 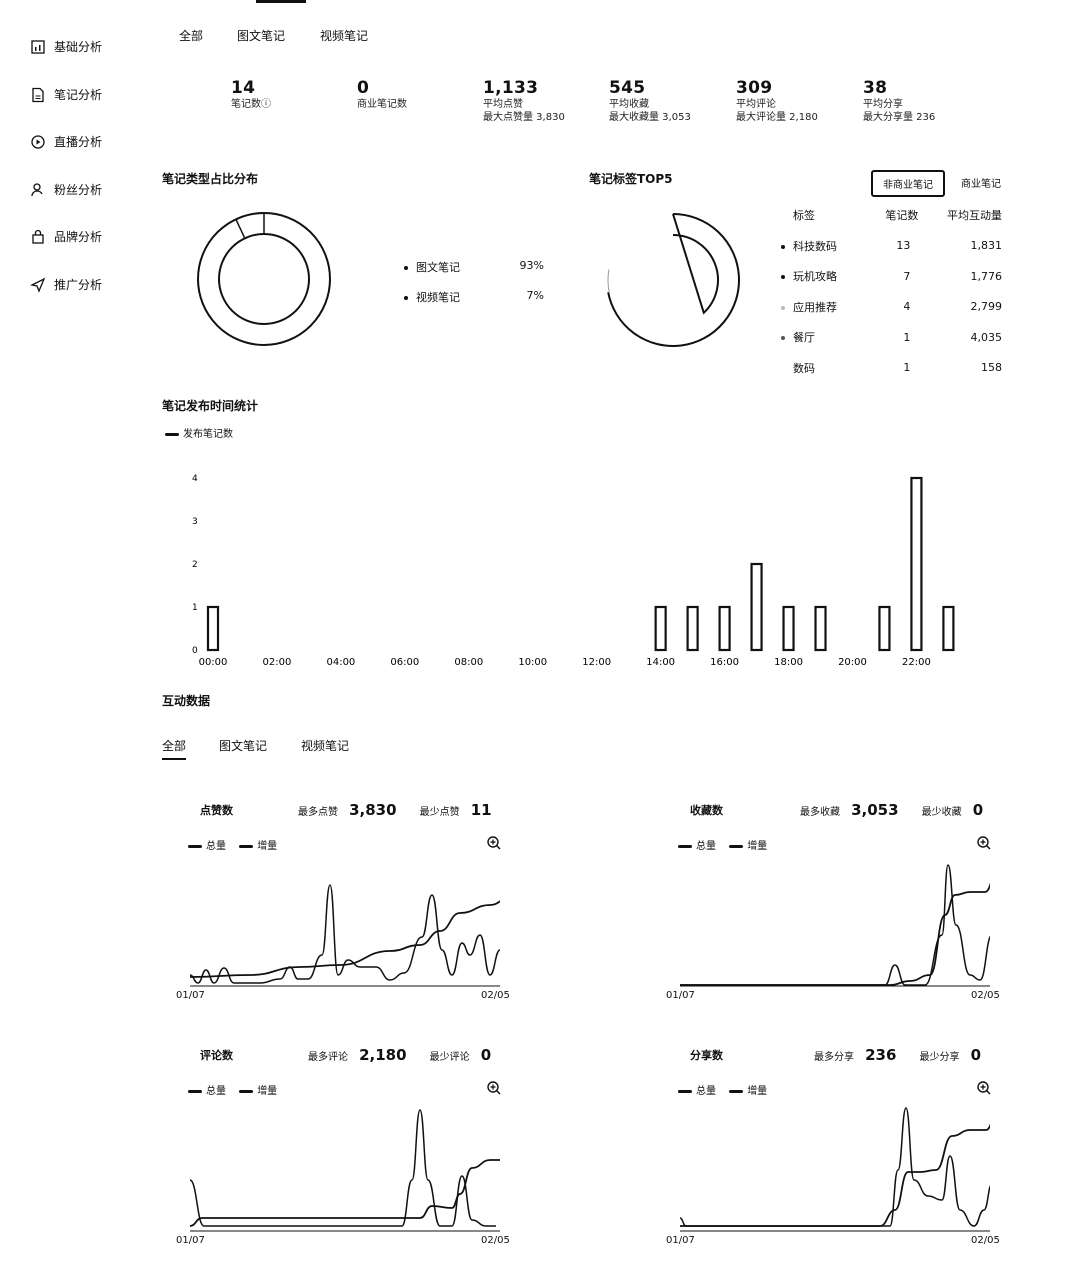 I want to click on tab-video-notes: 视频笔记, so click(x=344, y=36).